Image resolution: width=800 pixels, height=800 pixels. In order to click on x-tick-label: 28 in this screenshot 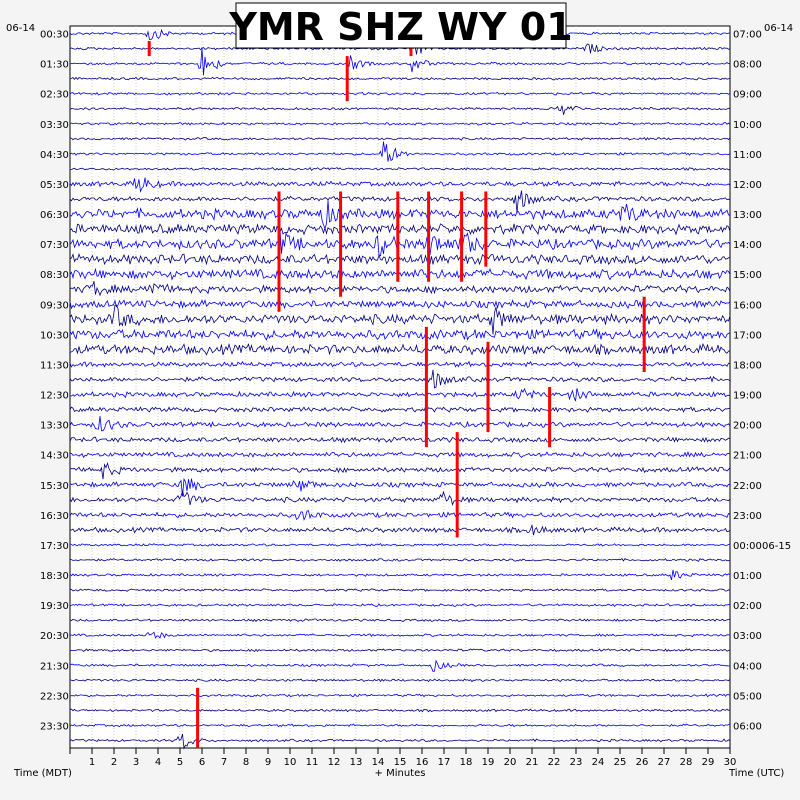, I will do `click(686, 762)`.